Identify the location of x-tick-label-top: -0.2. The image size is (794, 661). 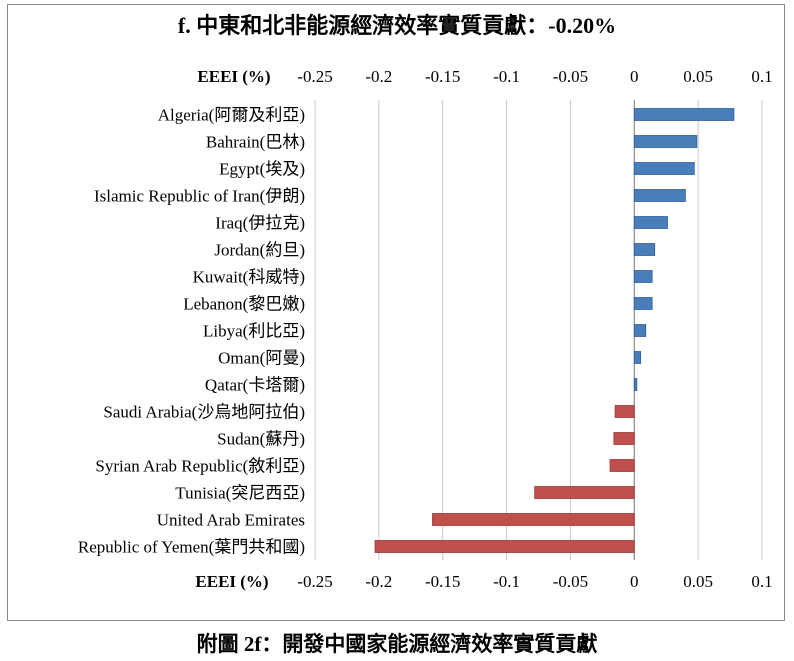
(378, 76).